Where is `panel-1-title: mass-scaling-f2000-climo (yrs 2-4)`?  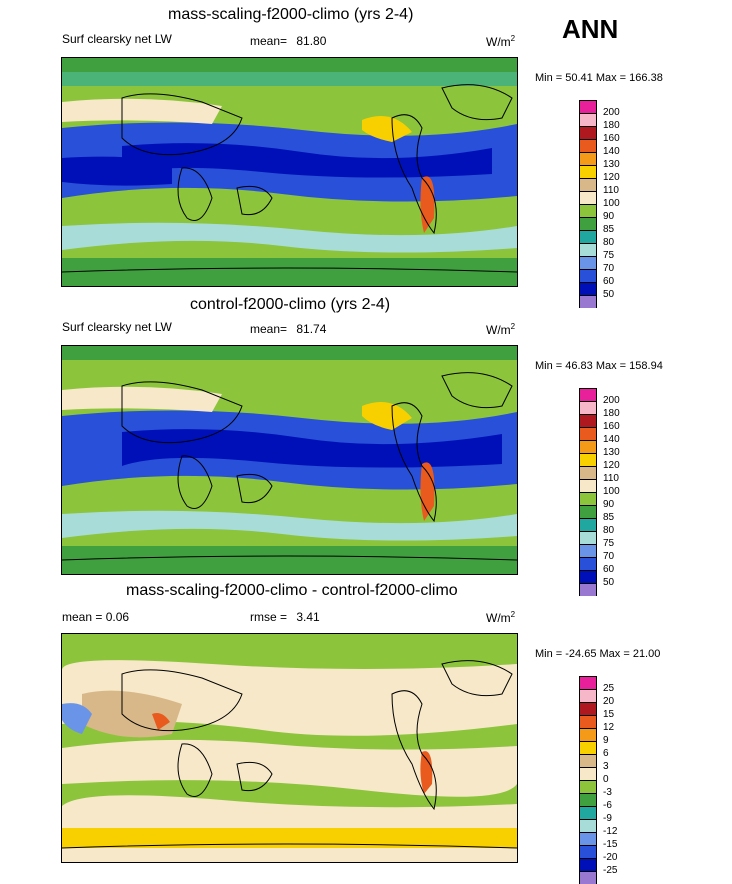 panel-1-title: mass-scaling-f2000-climo (yrs 2-4) is located at coordinates (291, 14).